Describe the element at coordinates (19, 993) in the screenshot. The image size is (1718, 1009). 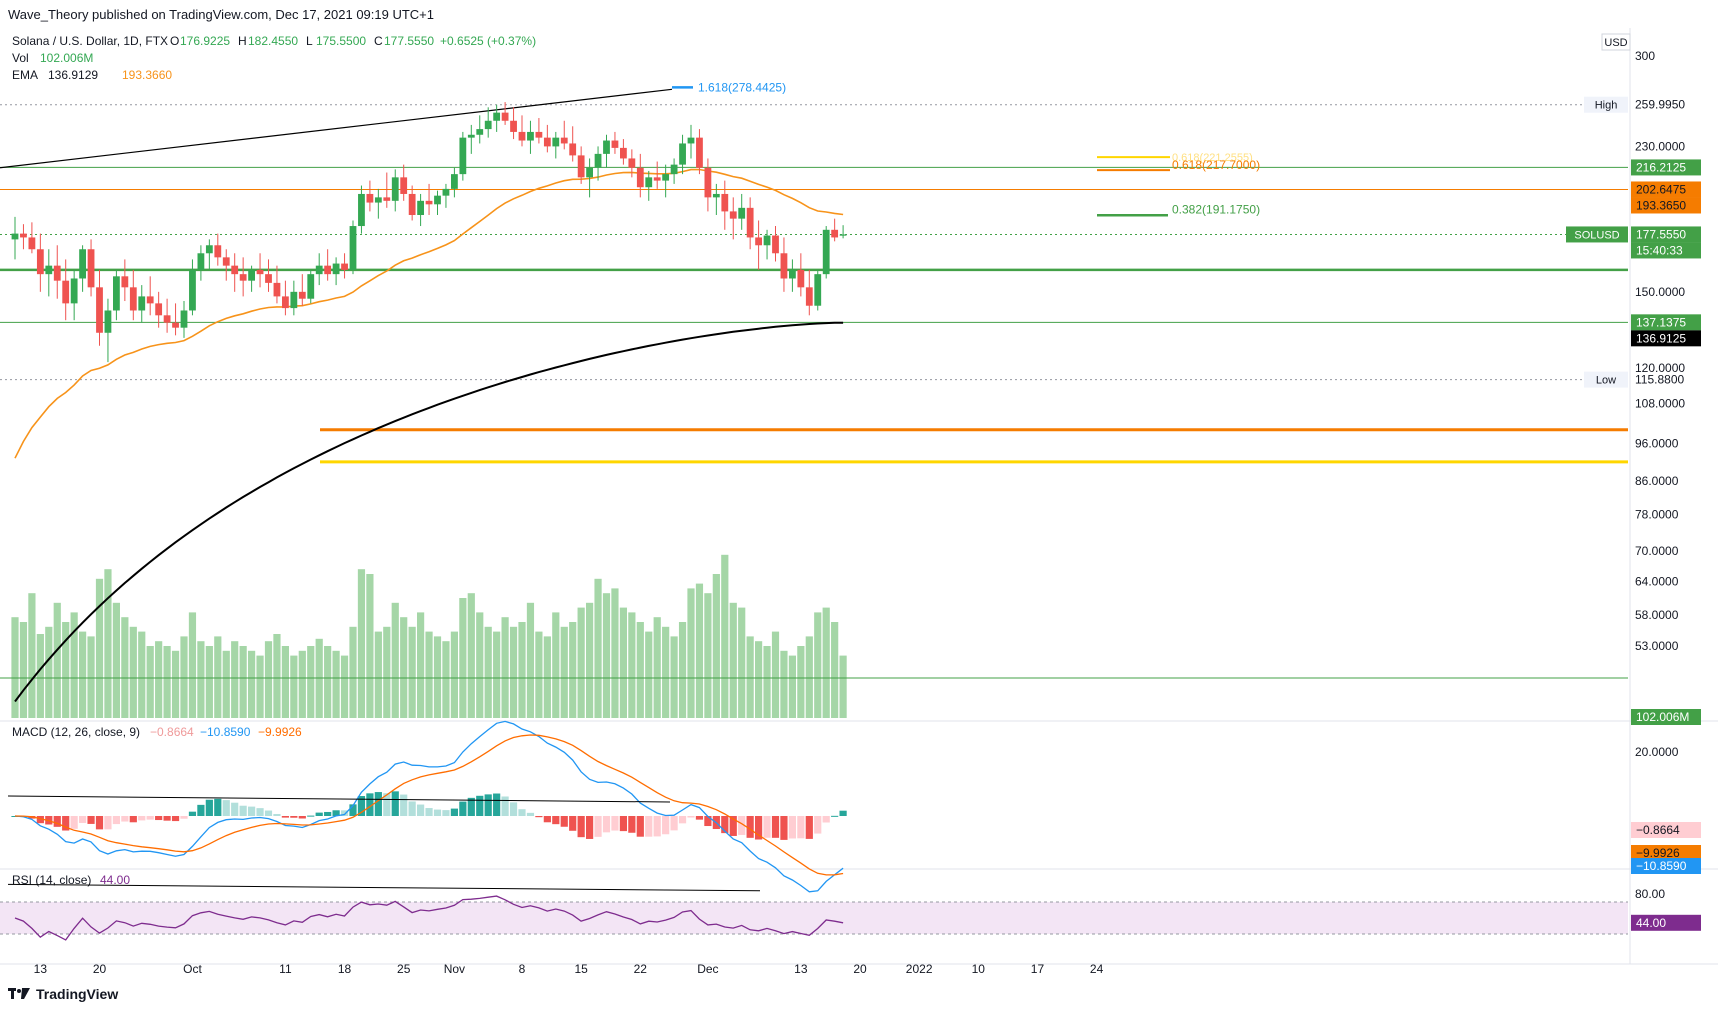
I see `tradingview-logo-icon` at that location.